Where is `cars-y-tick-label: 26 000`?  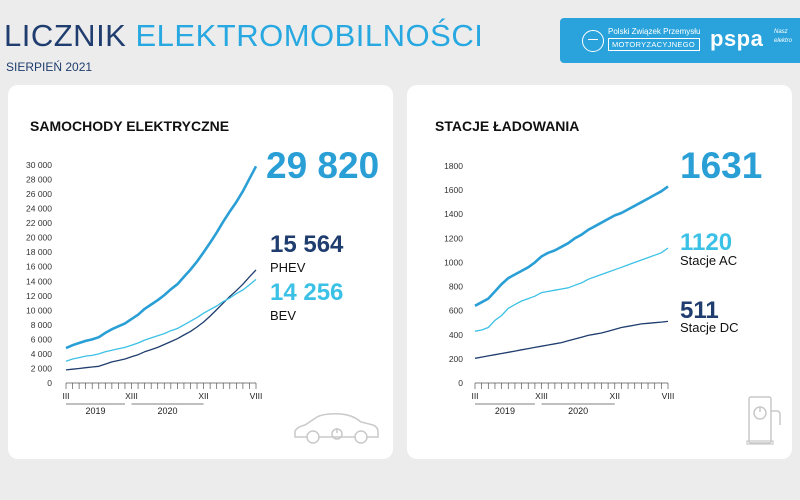
cars-y-tick-label: 26 000 is located at coordinates (39, 194).